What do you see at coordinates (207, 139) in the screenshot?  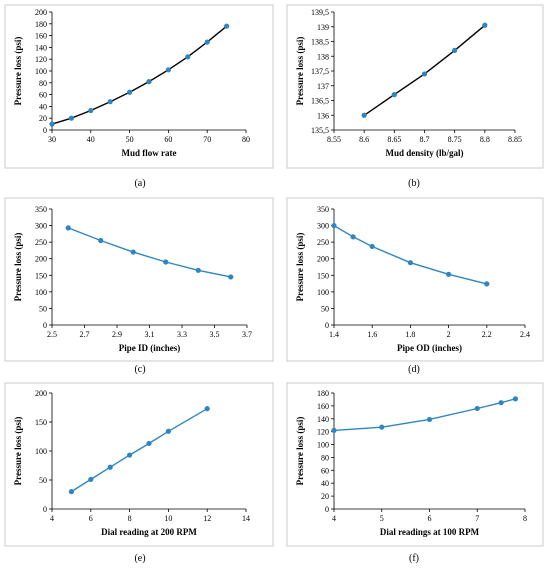 I see `x-tick-label: 70` at bounding box center [207, 139].